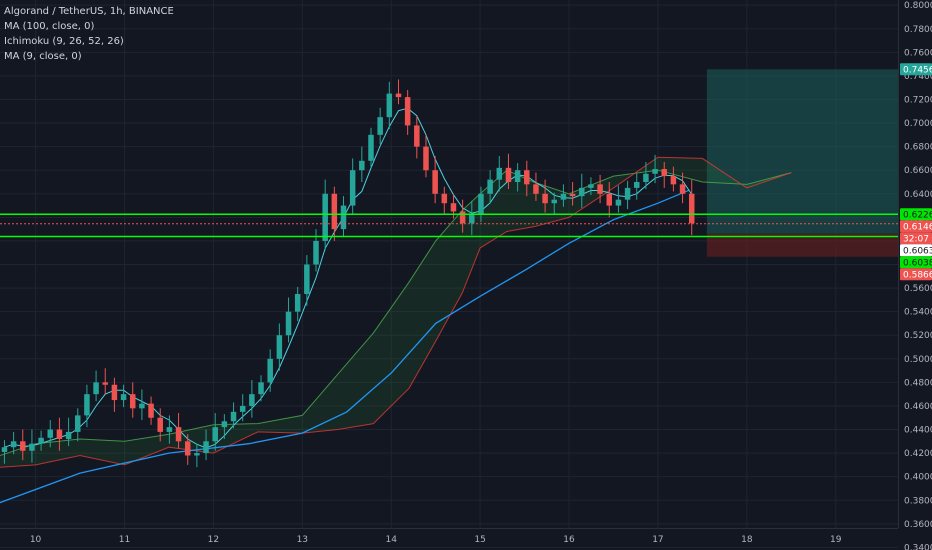 The image size is (932, 550). What do you see at coordinates (917, 251) in the screenshot?
I see `badge-label: 0.6063` at bounding box center [917, 251].